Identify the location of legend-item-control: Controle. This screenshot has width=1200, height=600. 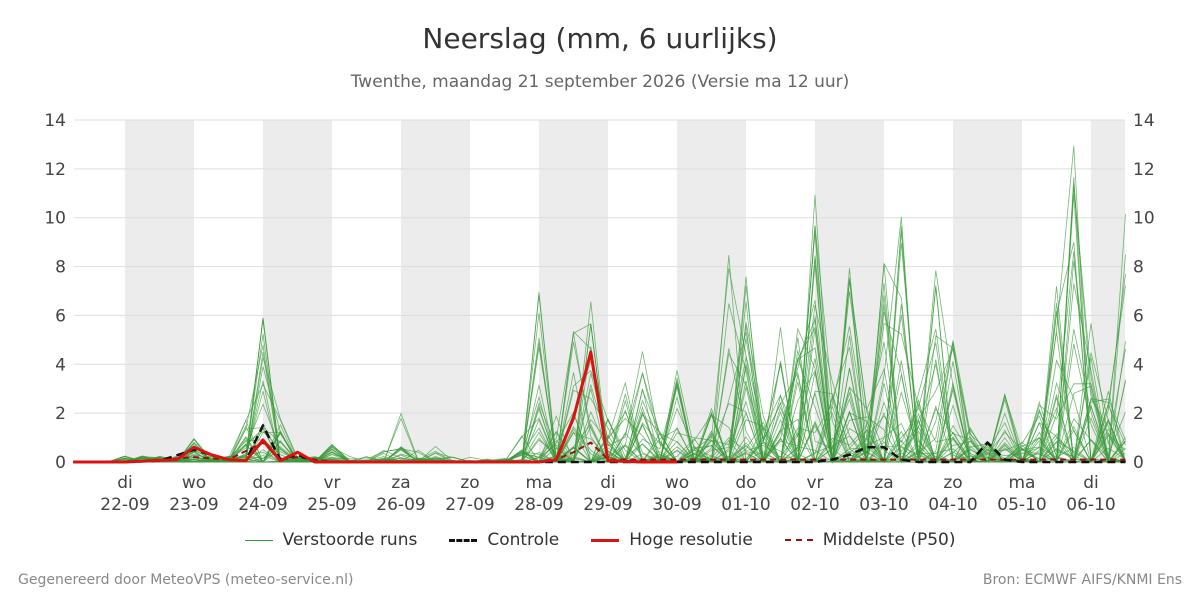
(504, 540).